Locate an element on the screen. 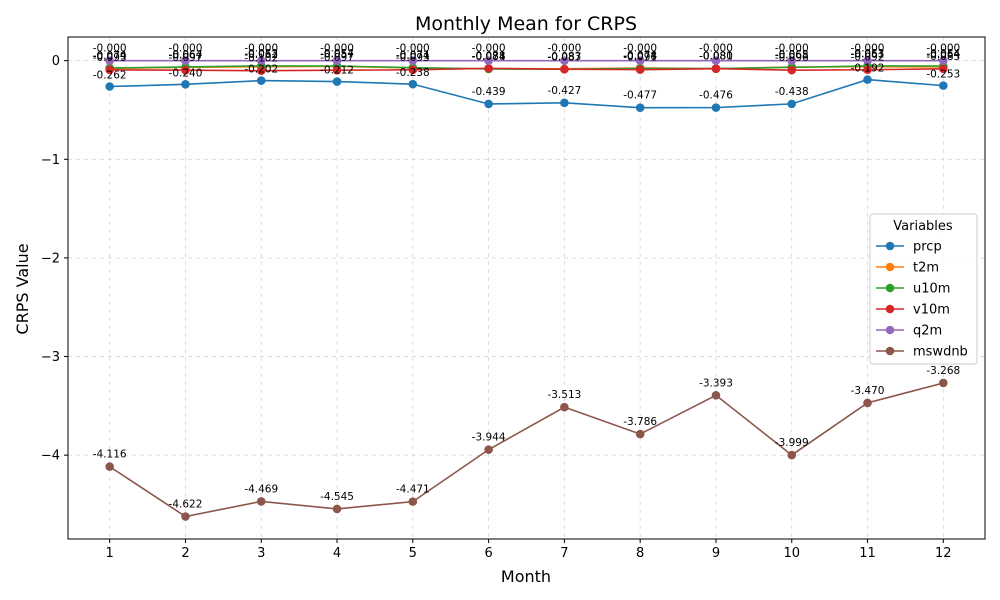  legend-label-prcp: prcp is located at coordinates (927, 247).